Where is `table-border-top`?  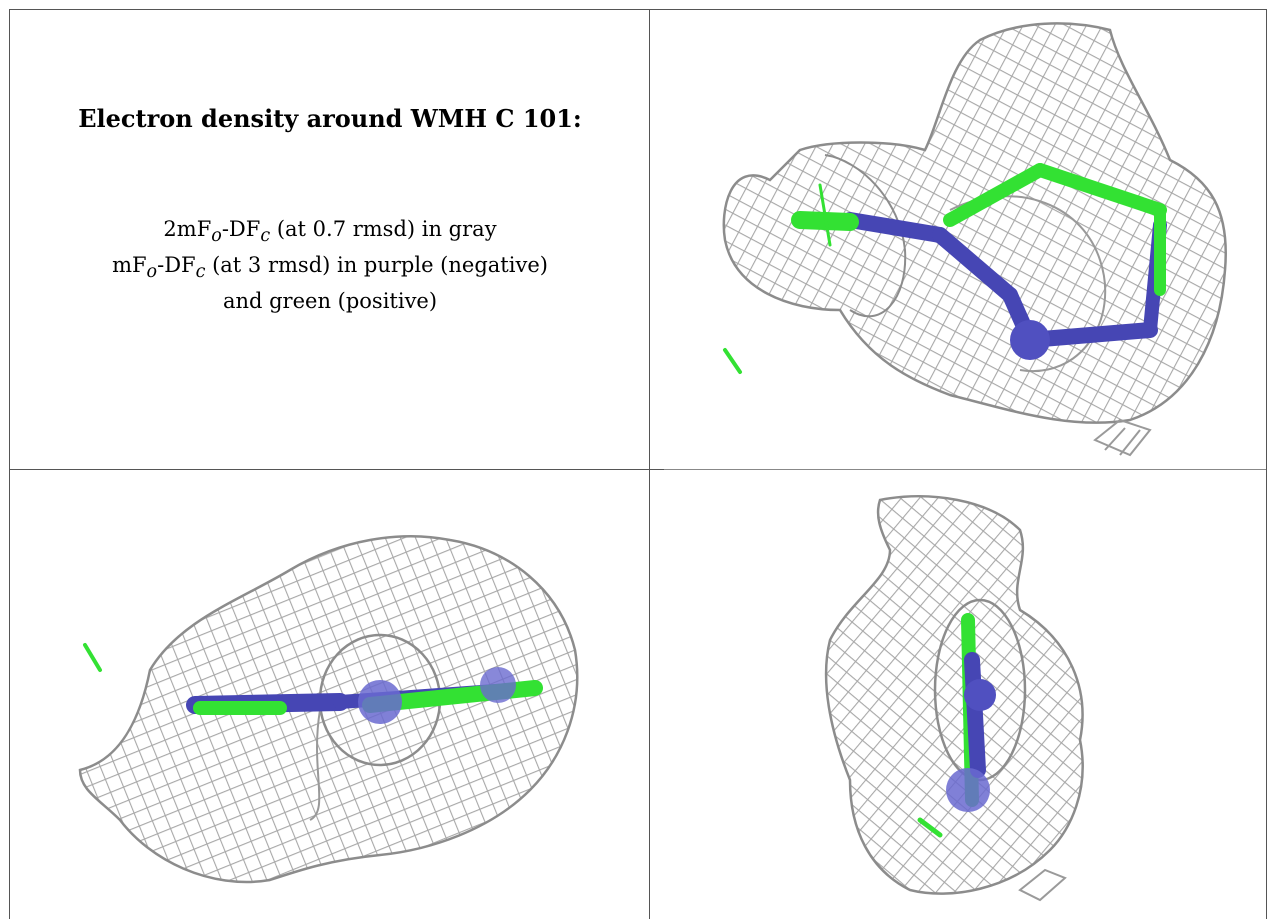 table-border-top is located at coordinates (638, 9).